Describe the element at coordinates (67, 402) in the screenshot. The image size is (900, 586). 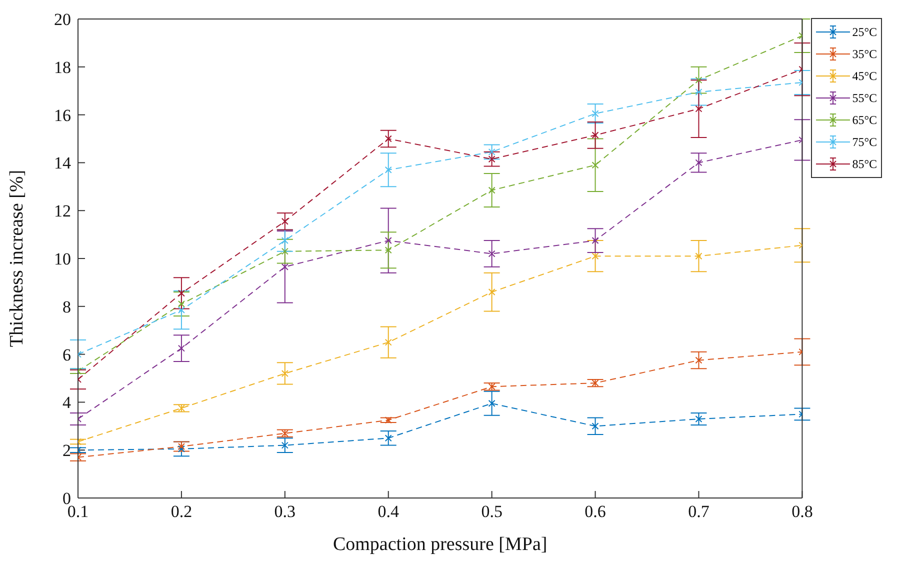
I see `y-tick-label: 4` at that location.